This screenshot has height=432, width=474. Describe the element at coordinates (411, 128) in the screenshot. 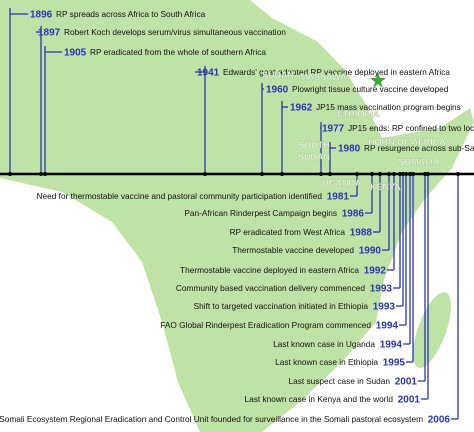

I see `event-text: JP15 ends: RP confined to two locations` at that location.